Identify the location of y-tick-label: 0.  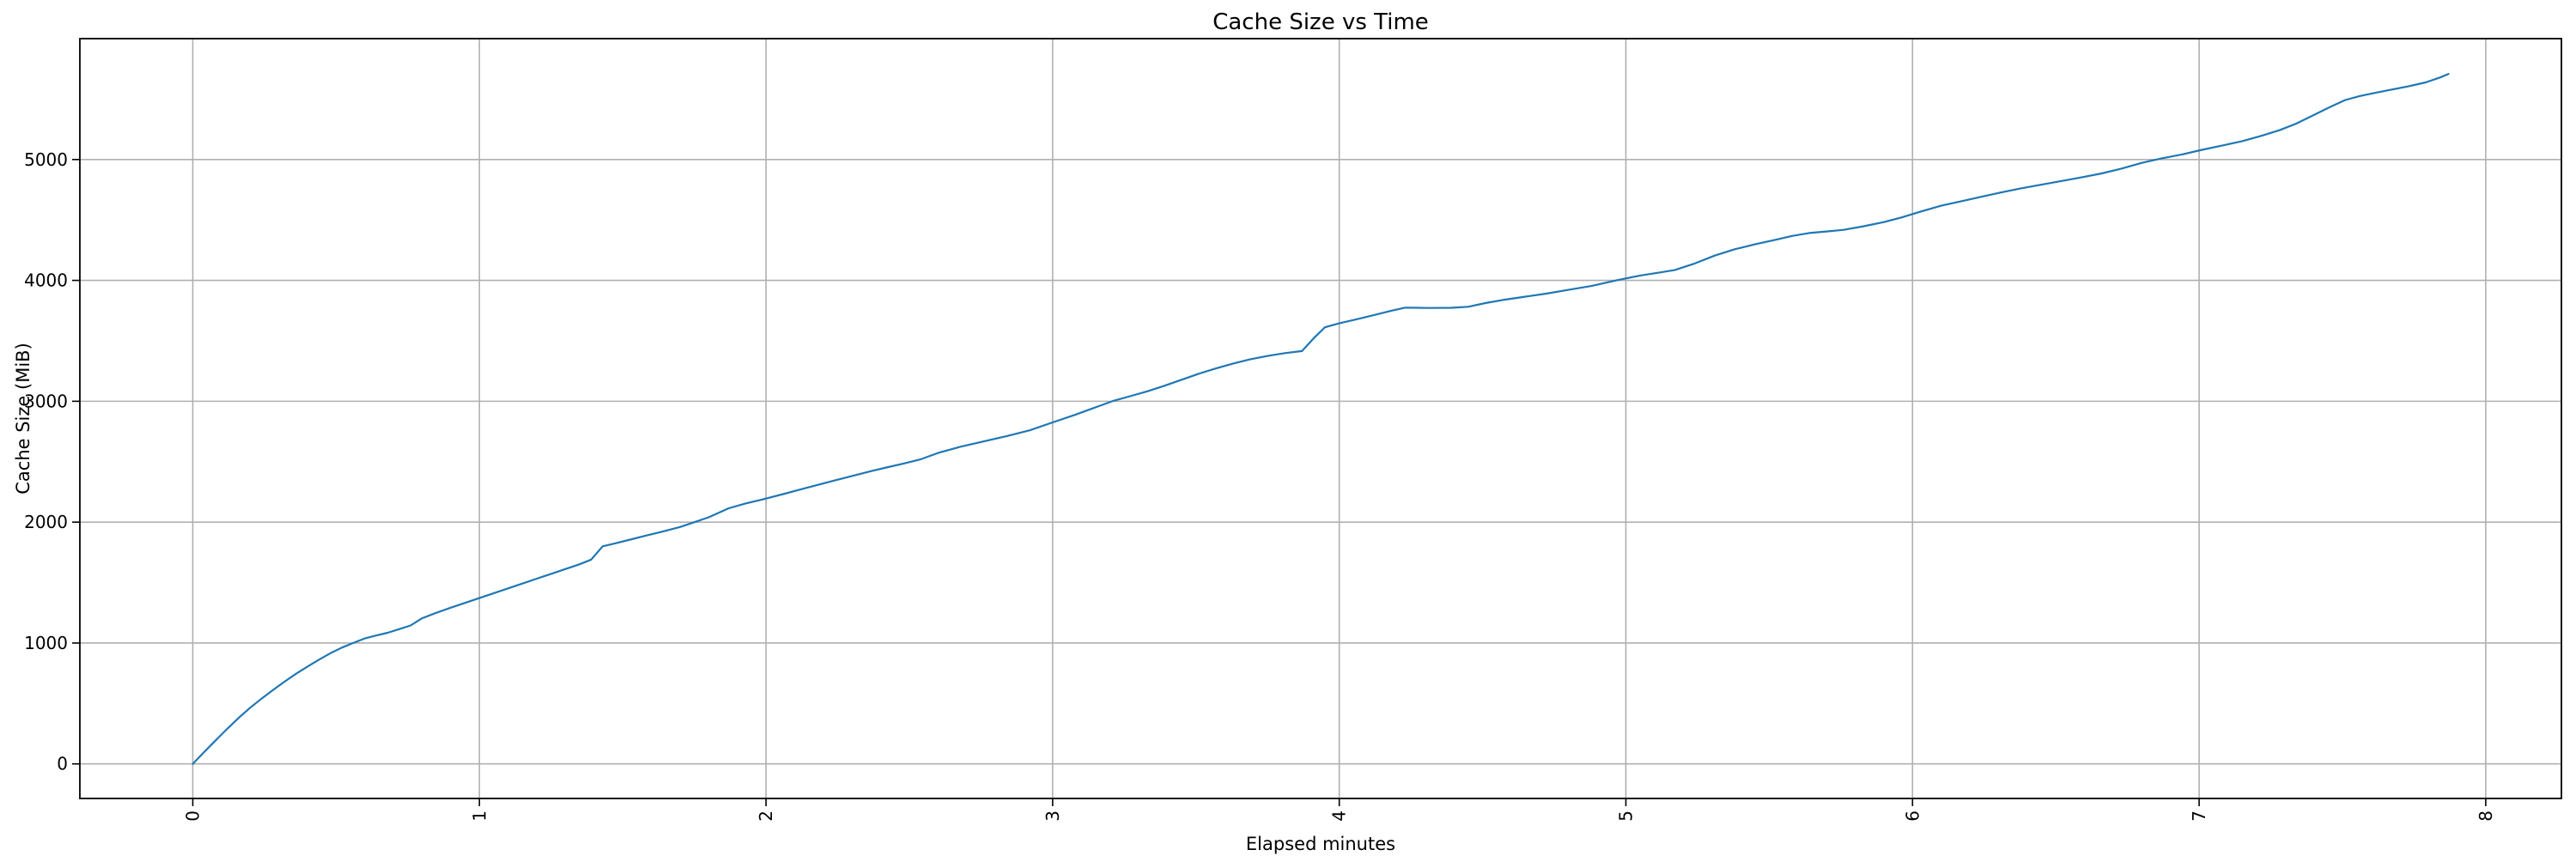
(62, 764).